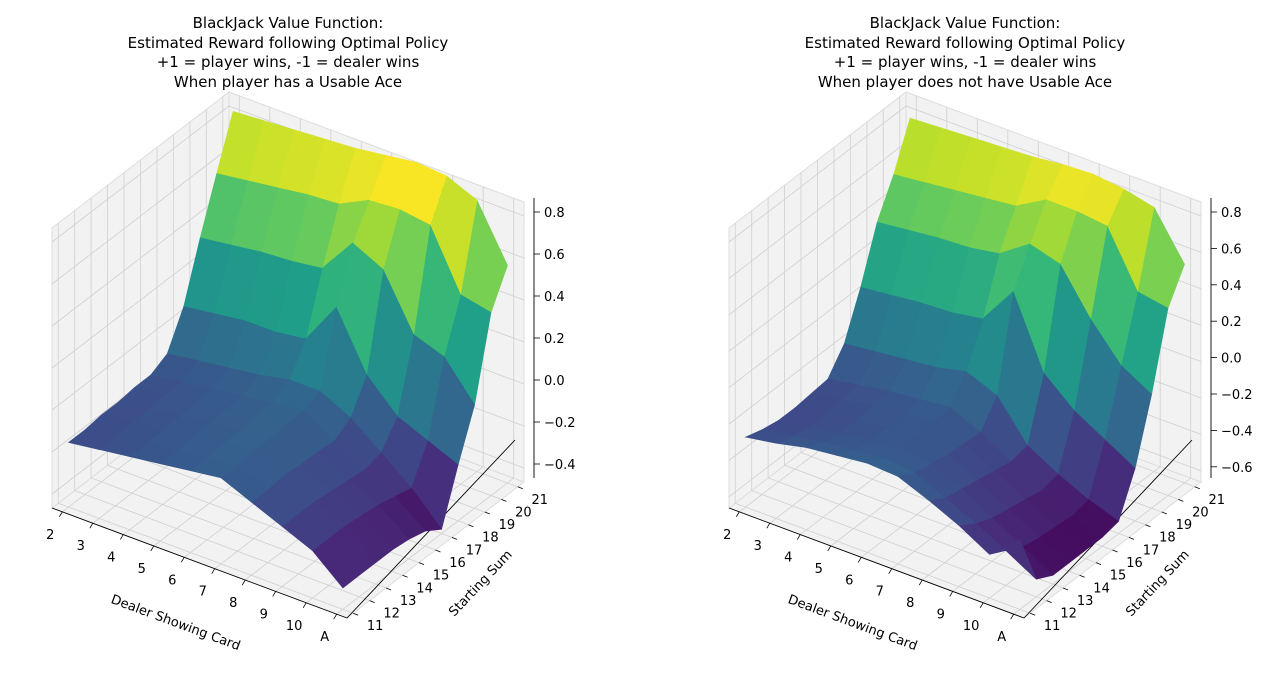  I want to click on x-tick-label: 8, so click(910, 603).